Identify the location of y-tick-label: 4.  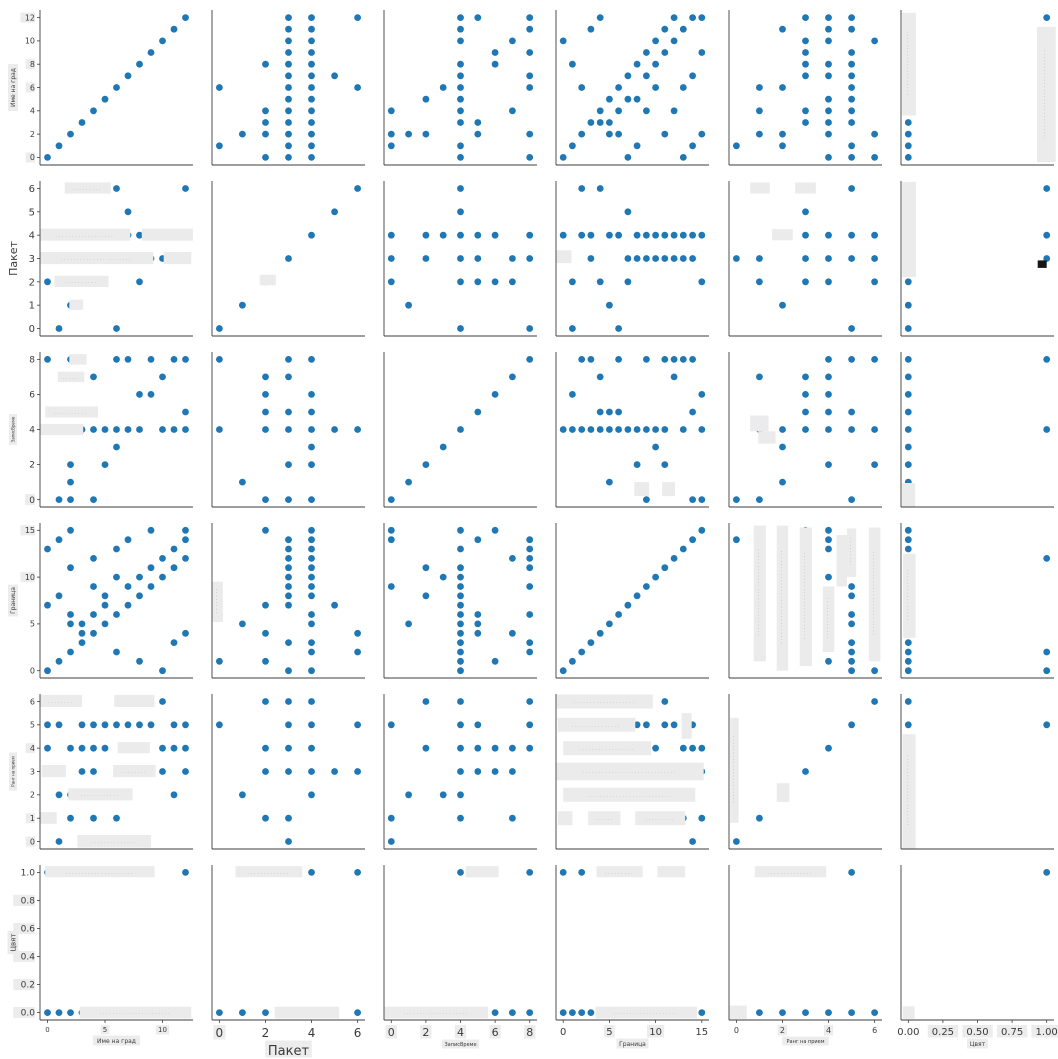
(32, 111).